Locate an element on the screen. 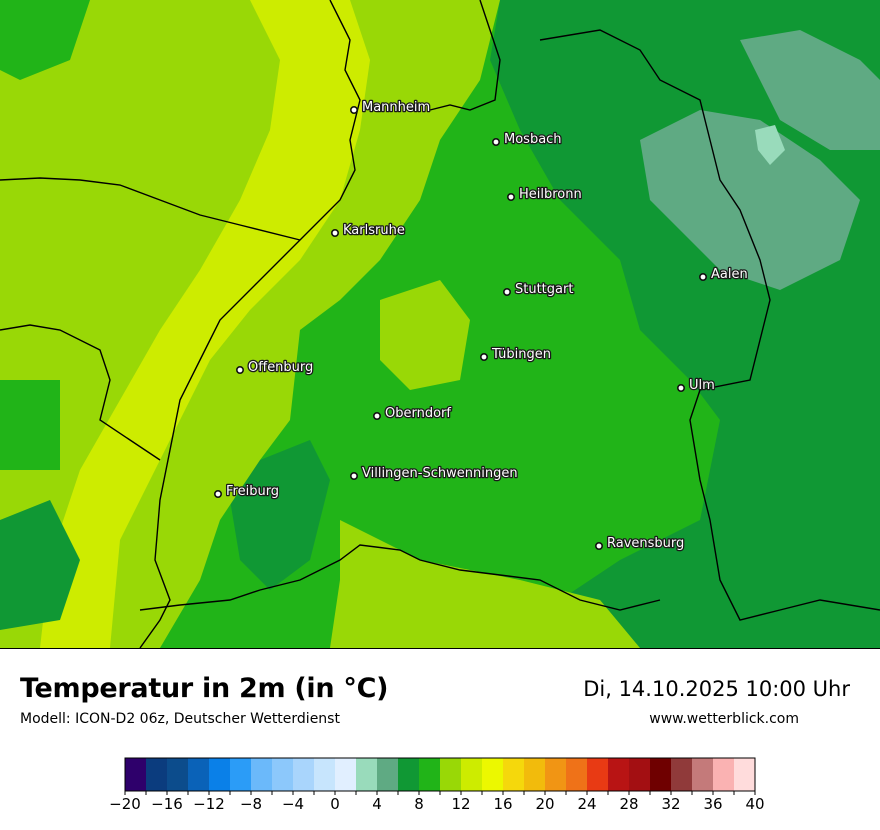 This screenshot has height=830, width=880. city-villingen-schwenningen: Villingen-Schwenningen is located at coordinates (434, 473).